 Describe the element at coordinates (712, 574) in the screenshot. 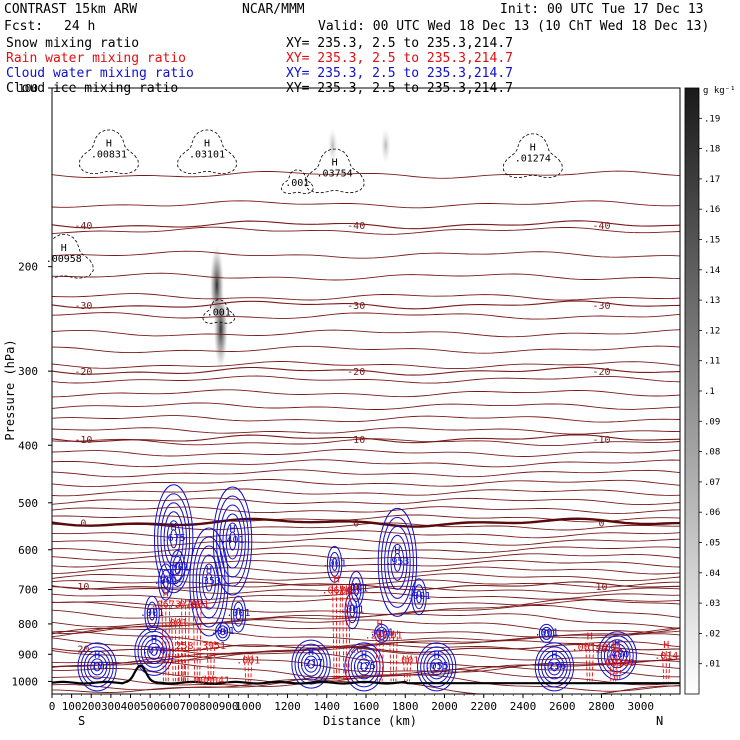

I see `colorbar-tick-label: .04` at that location.